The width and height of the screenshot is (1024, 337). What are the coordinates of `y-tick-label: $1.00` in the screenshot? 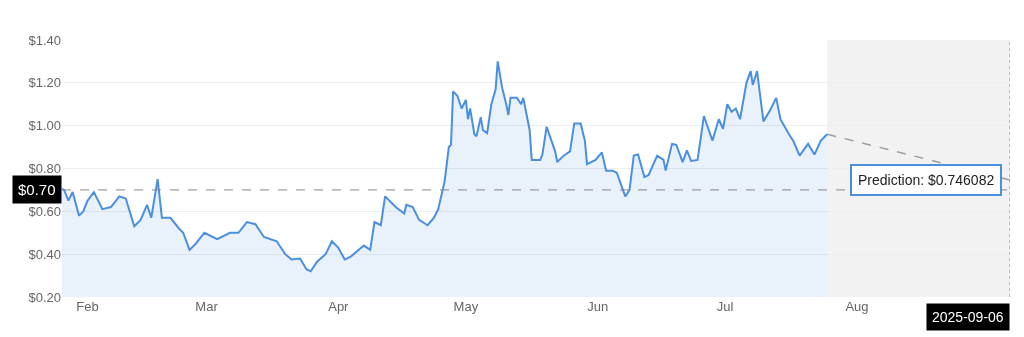 It's located at (44, 126).